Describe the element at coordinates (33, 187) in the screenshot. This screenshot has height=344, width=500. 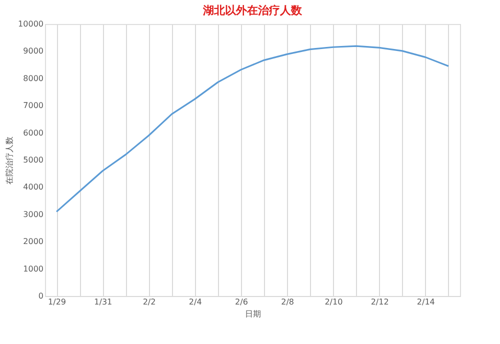
I see `y-tick-label: 4000` at that location.